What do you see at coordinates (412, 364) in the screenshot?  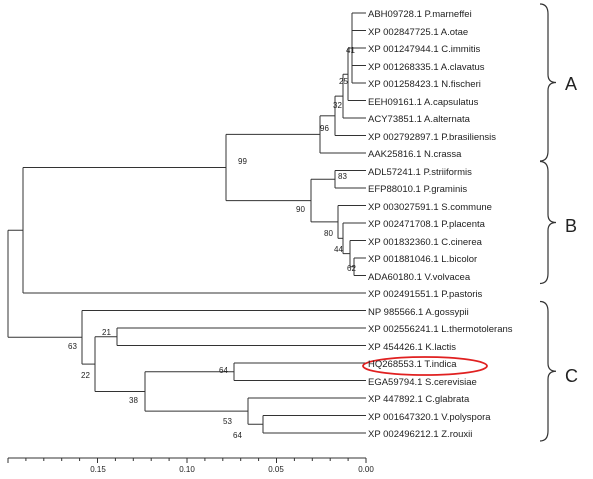 I see `taxon-label: HQ268553.1 T.indica` at bounding box center [412, 364].